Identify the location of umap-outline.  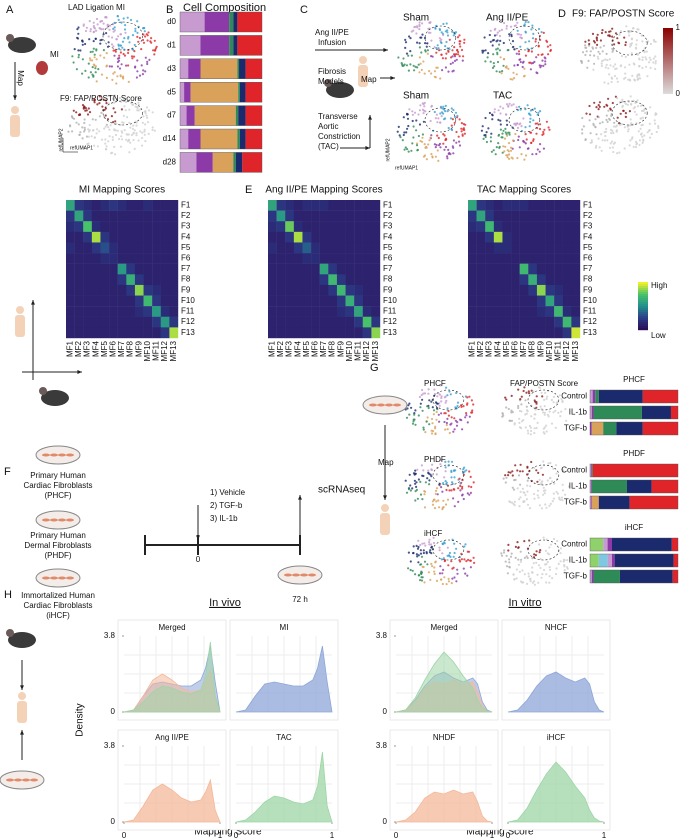
(543, 400).